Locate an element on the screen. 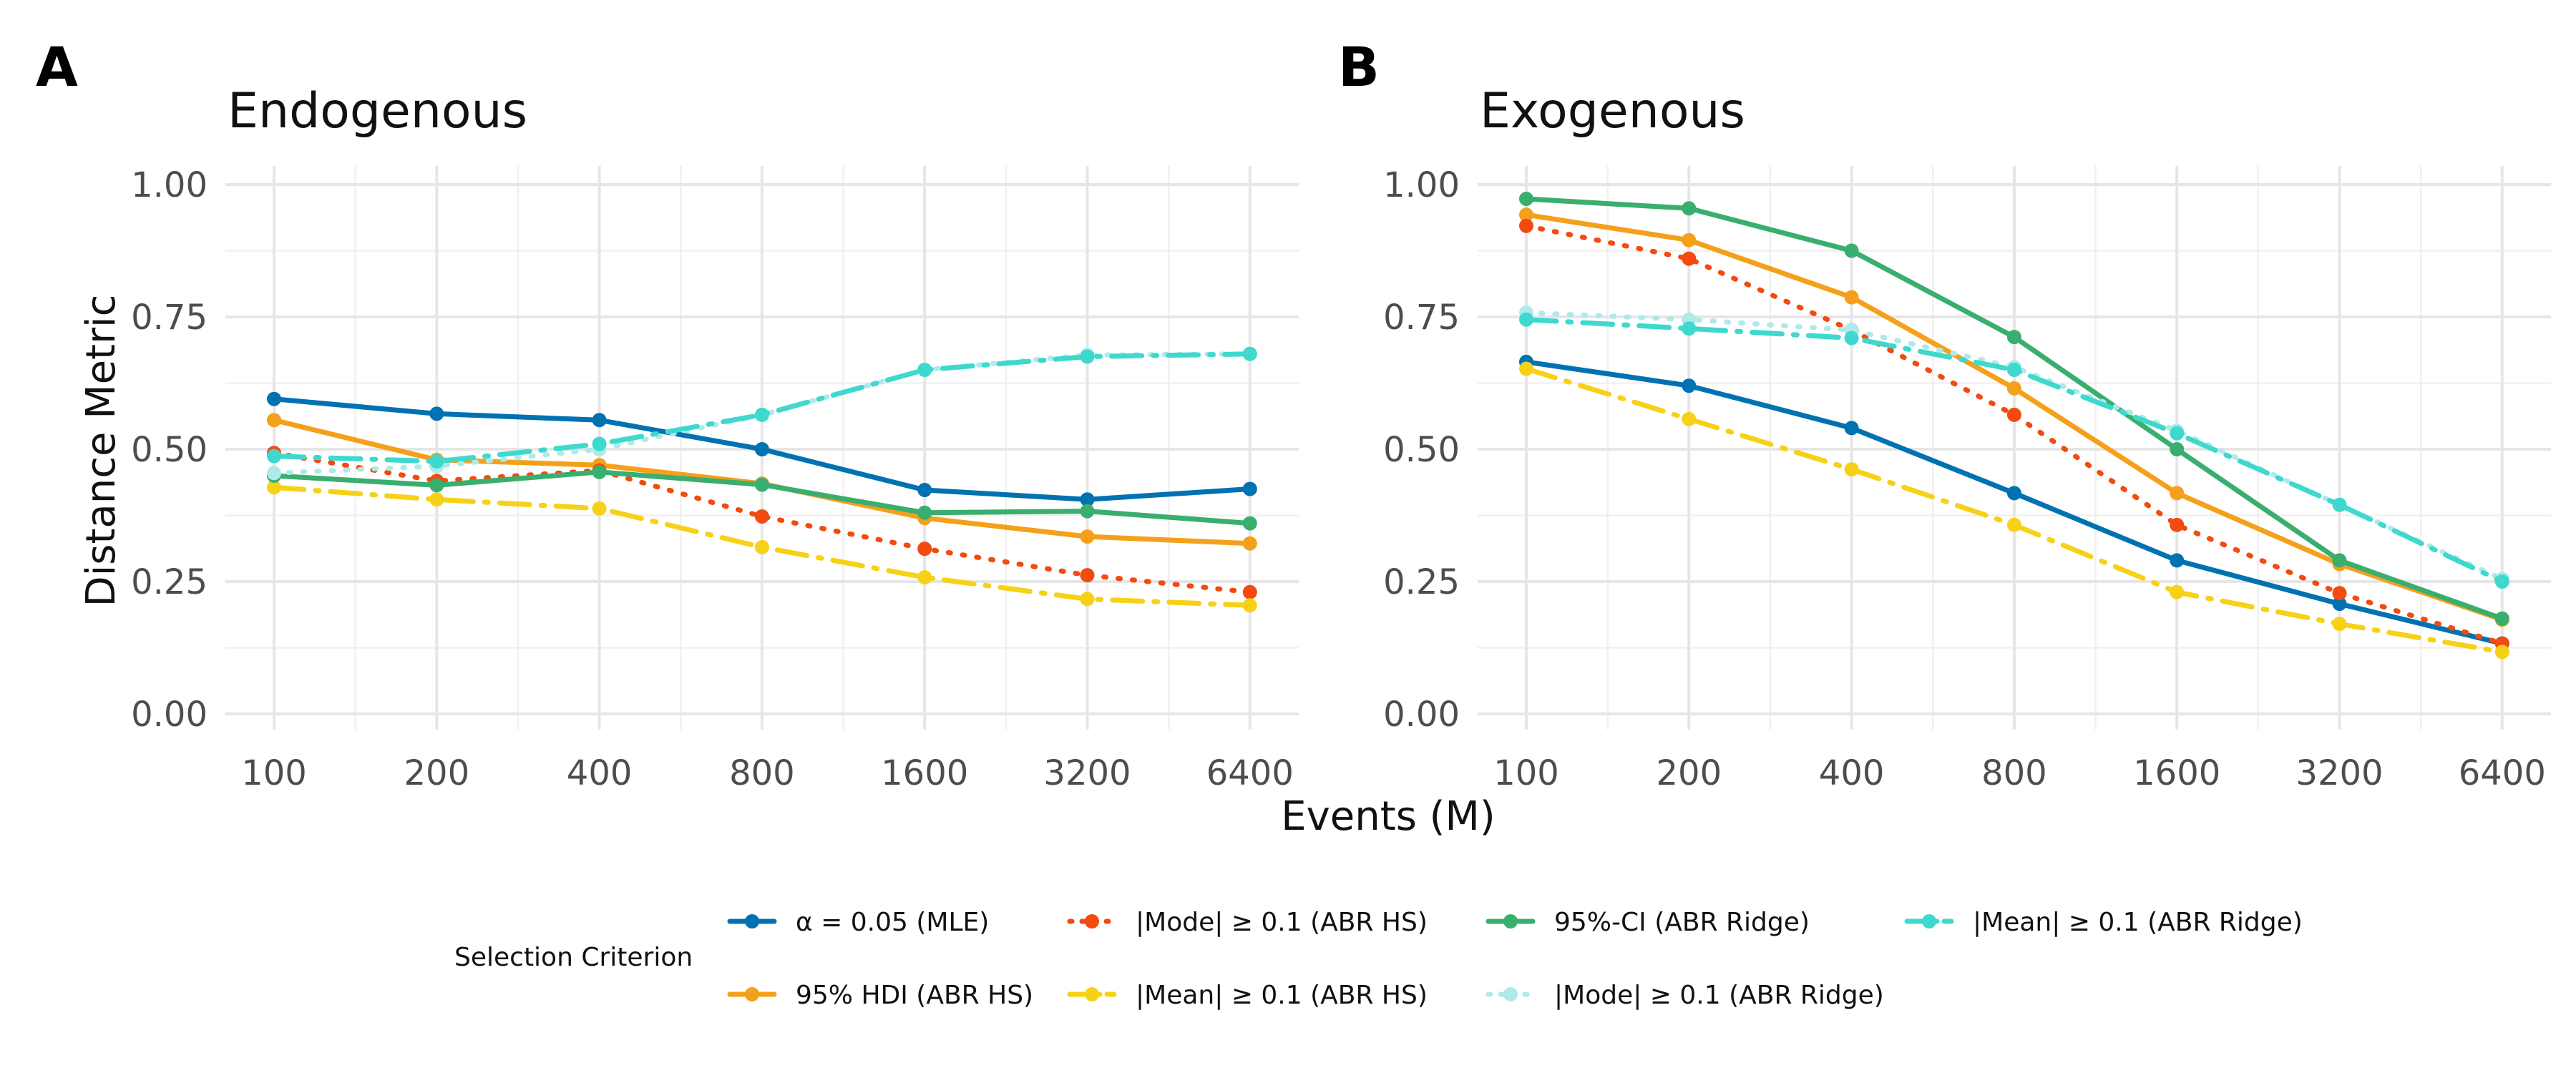 The image size is (2576, 1073). legend-item: |Mode| ≥ 0.1 (ABR Ridge) is located at coordinates (1684, 996).